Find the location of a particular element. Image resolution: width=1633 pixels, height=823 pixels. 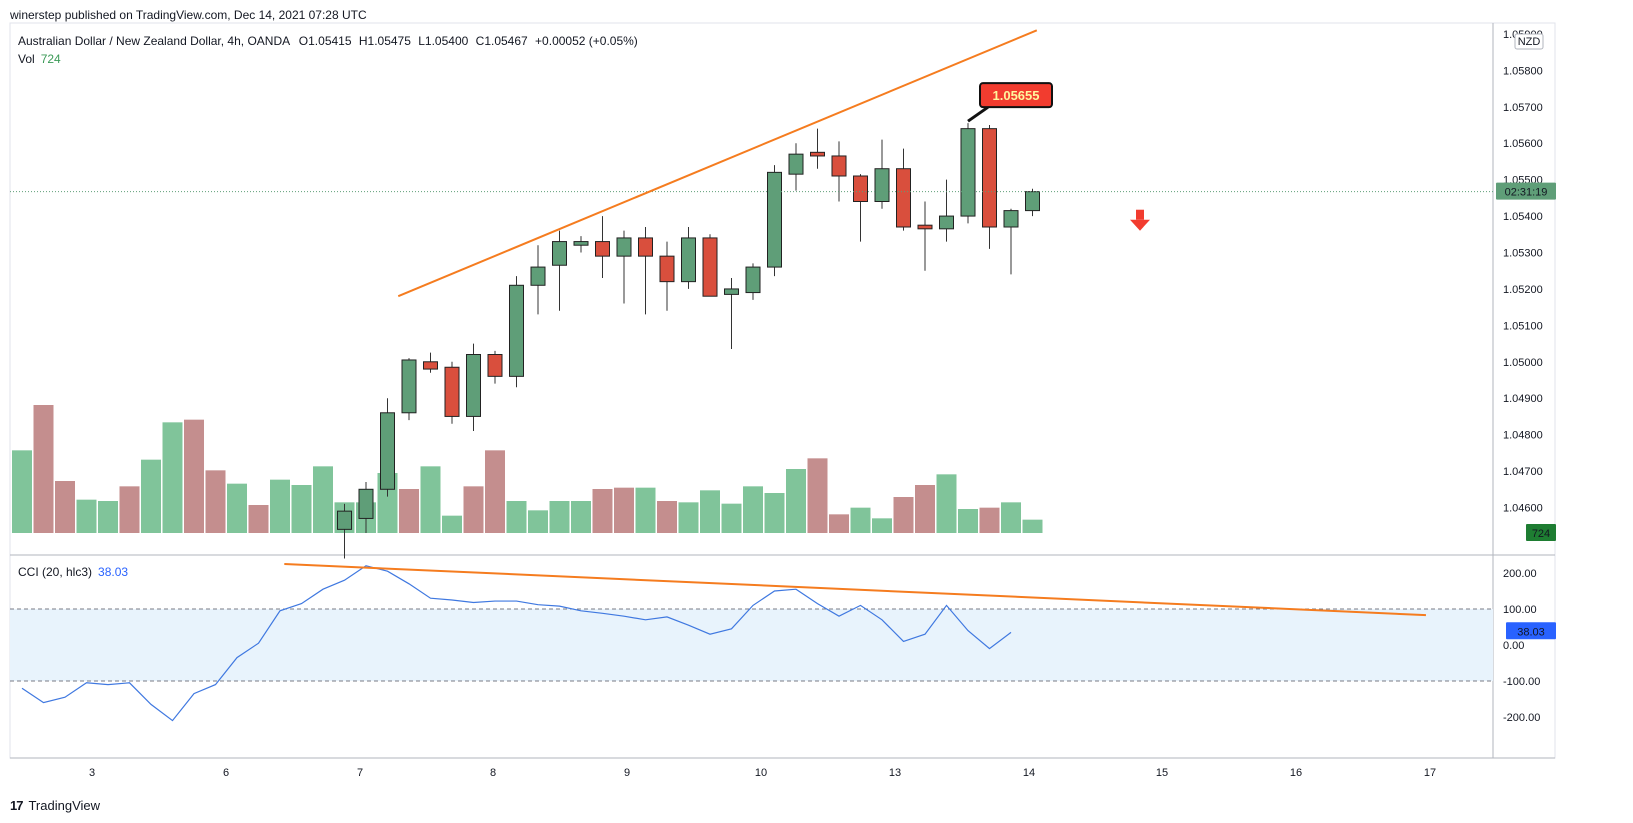

volume-value: 724 is located at coordinates (50, 59).